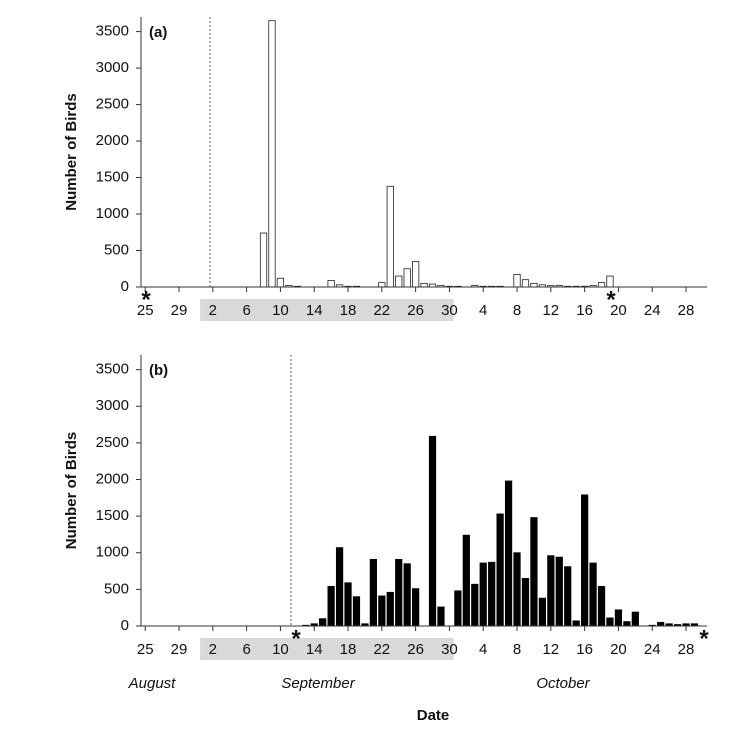 This screenshot has height=737, width=731. I want to click on month-label: October, so click(563, 683).